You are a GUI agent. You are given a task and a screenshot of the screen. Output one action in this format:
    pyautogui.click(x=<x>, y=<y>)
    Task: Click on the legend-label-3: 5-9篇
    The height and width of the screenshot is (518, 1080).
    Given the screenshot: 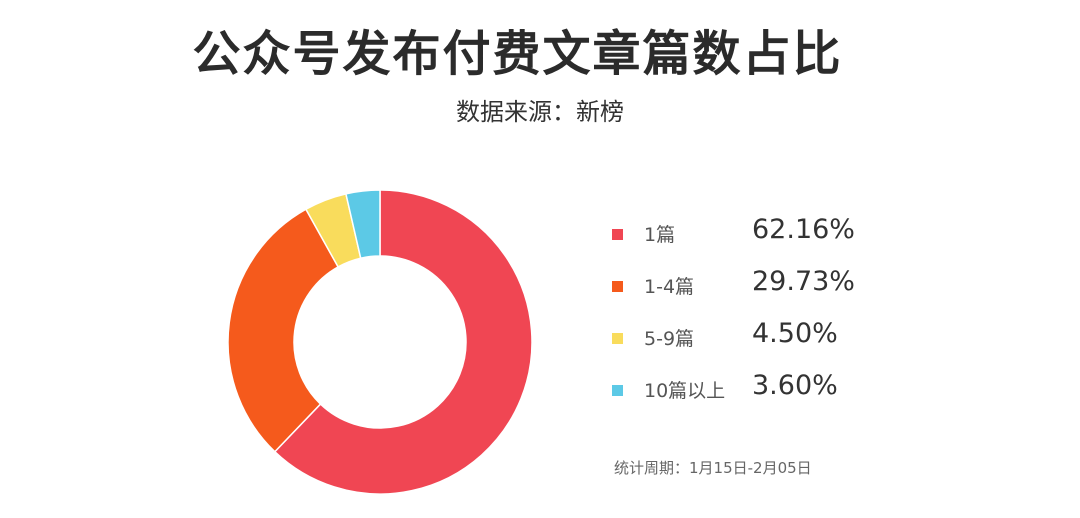 What is the action you would take?
    pyautogui.click(x=669, y=339)
    